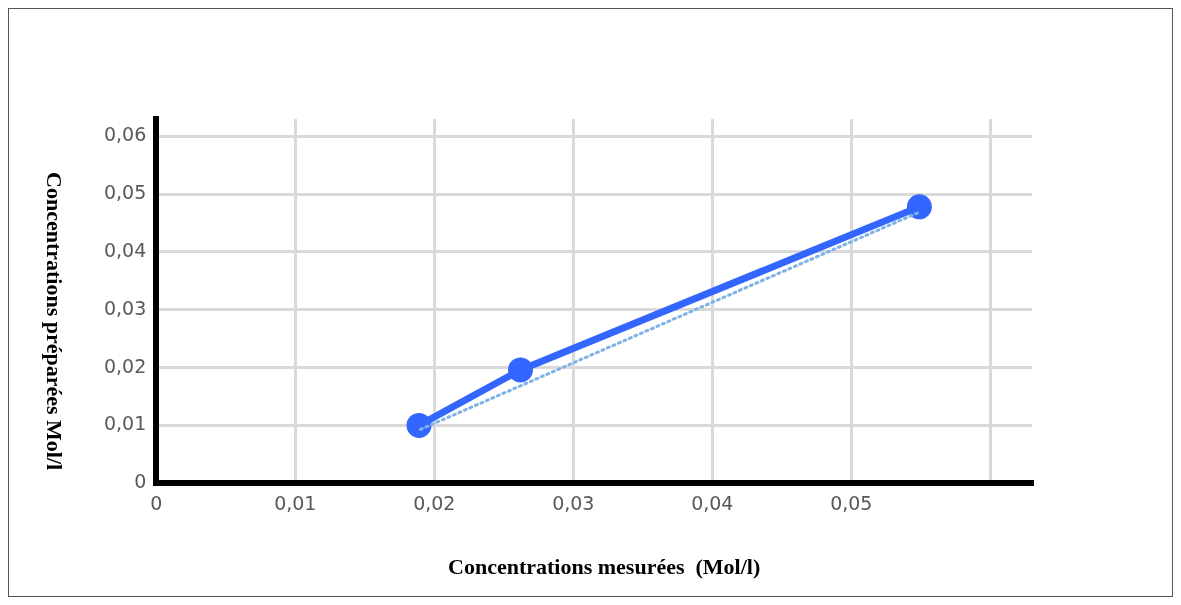  I want to click on x-tick-label: 0,01, so click(295, 502).